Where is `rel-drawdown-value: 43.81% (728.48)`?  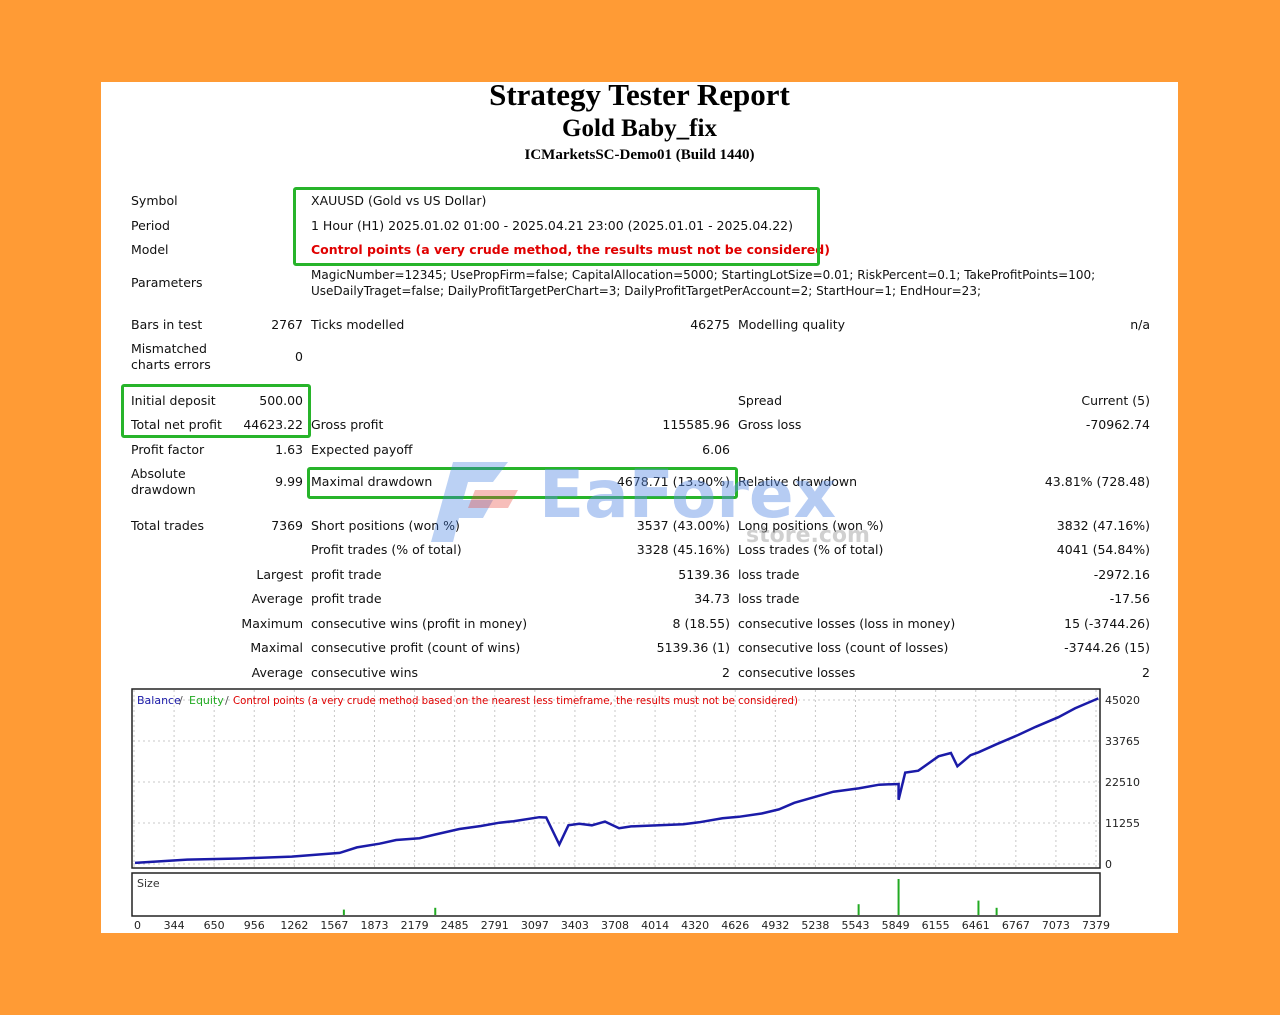
rel-drawdown-value: 43.81% (728.48) is located at coordinates (1097, 481).